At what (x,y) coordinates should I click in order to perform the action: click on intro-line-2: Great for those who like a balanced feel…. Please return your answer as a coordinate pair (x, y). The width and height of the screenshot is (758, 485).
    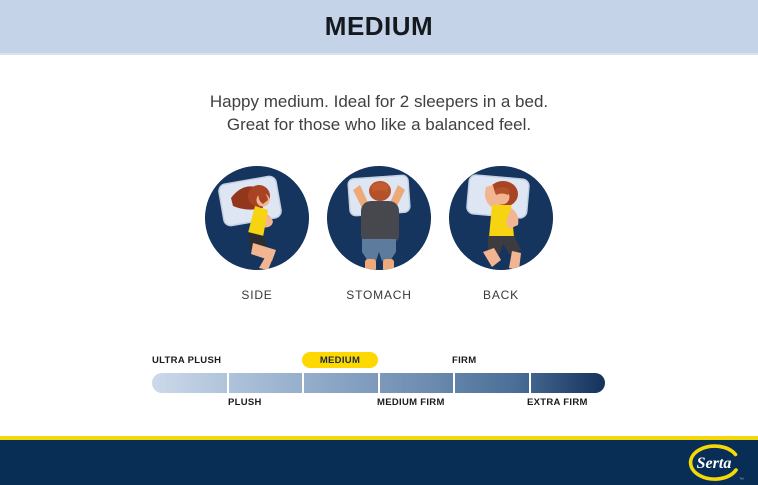
    Looking at the image, I should click on (379, 124).